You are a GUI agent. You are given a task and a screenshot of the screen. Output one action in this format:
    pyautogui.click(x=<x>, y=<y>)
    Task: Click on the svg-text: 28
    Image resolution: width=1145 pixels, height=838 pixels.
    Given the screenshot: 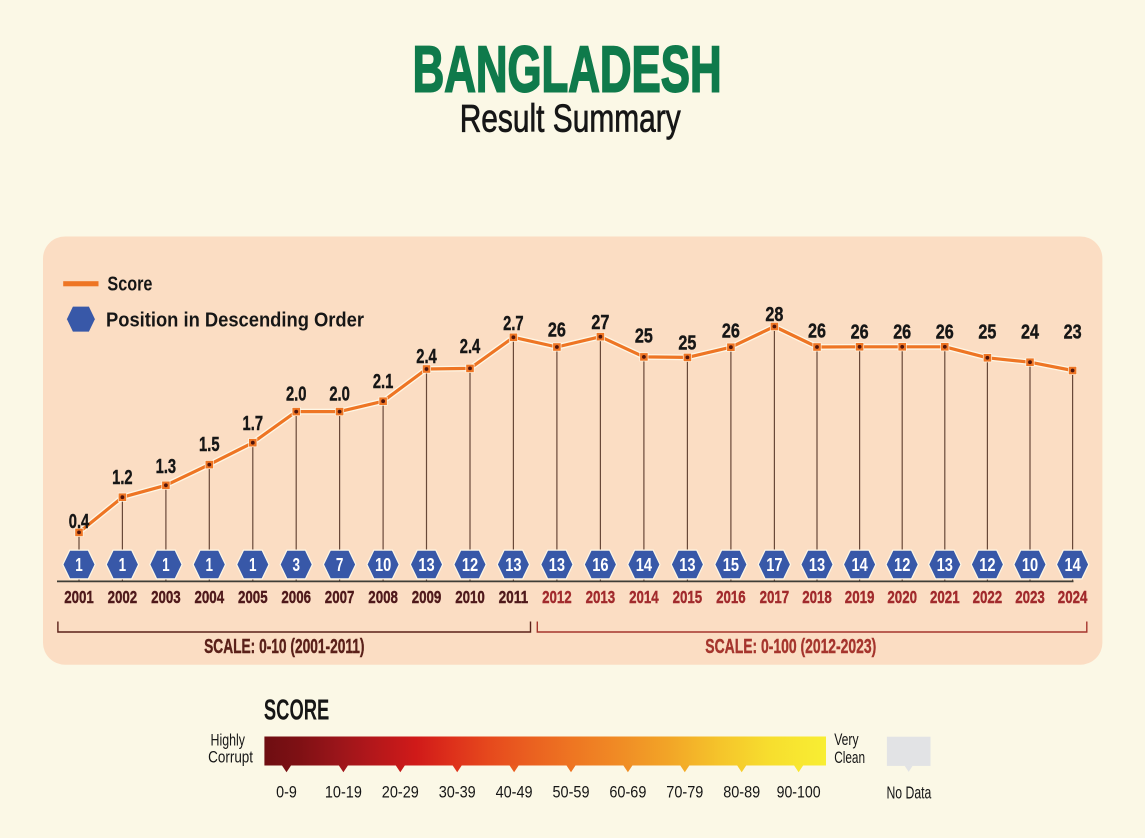 What is the action you would take?
    pyautogui.click(x=774, y=315)
    